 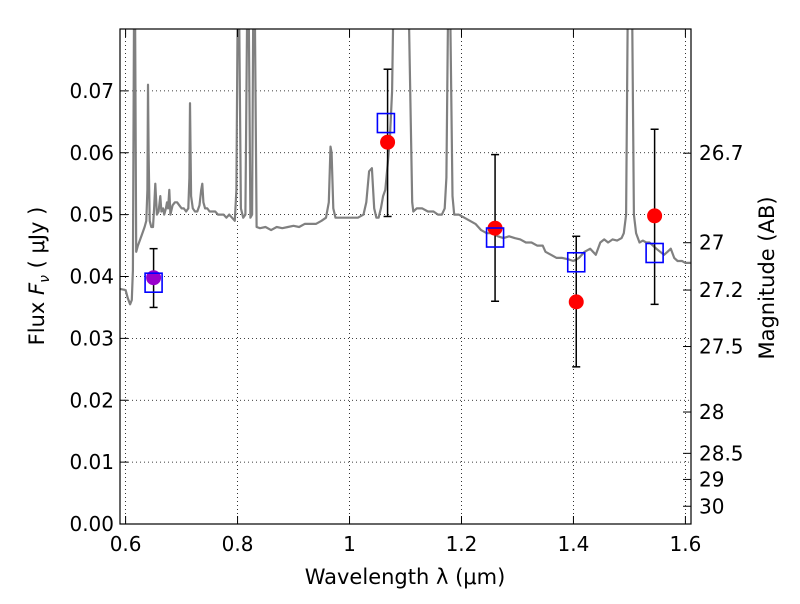 I want to click on right-tick-label: 28, so click(x=711, y=412).